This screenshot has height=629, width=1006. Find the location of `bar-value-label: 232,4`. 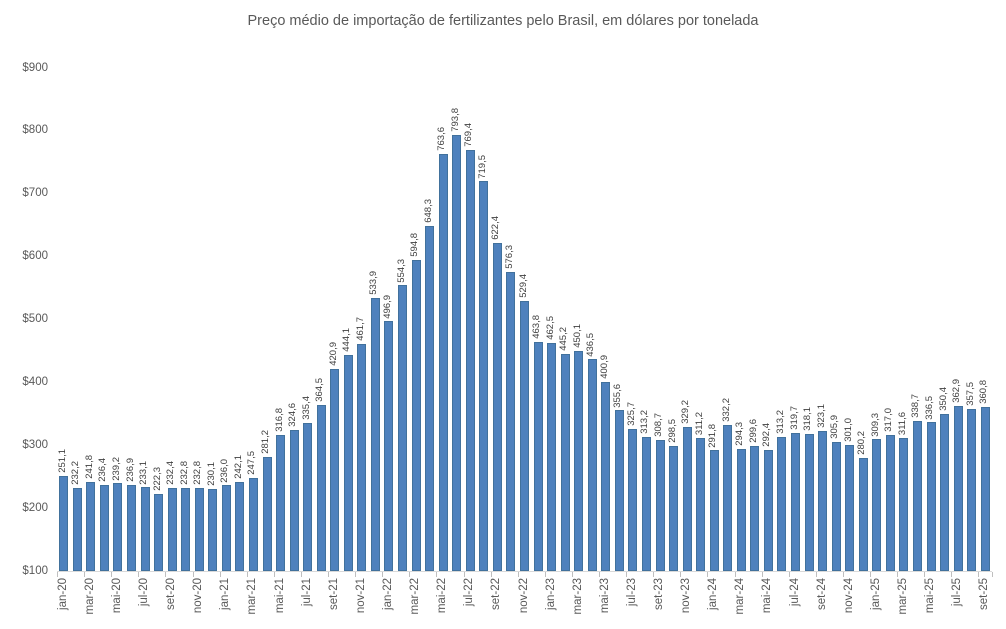

bar-value-label: 232,4 is located at coordinates (171, 472).